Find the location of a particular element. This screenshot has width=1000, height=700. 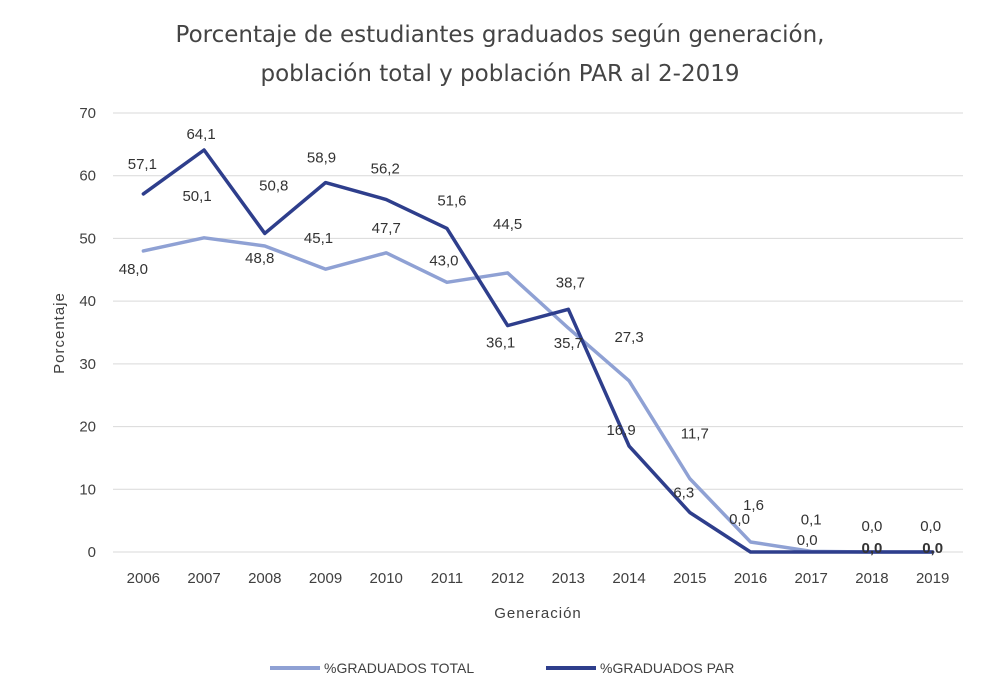

data-label-par: 64,1 is located at coordinates (200, 134).